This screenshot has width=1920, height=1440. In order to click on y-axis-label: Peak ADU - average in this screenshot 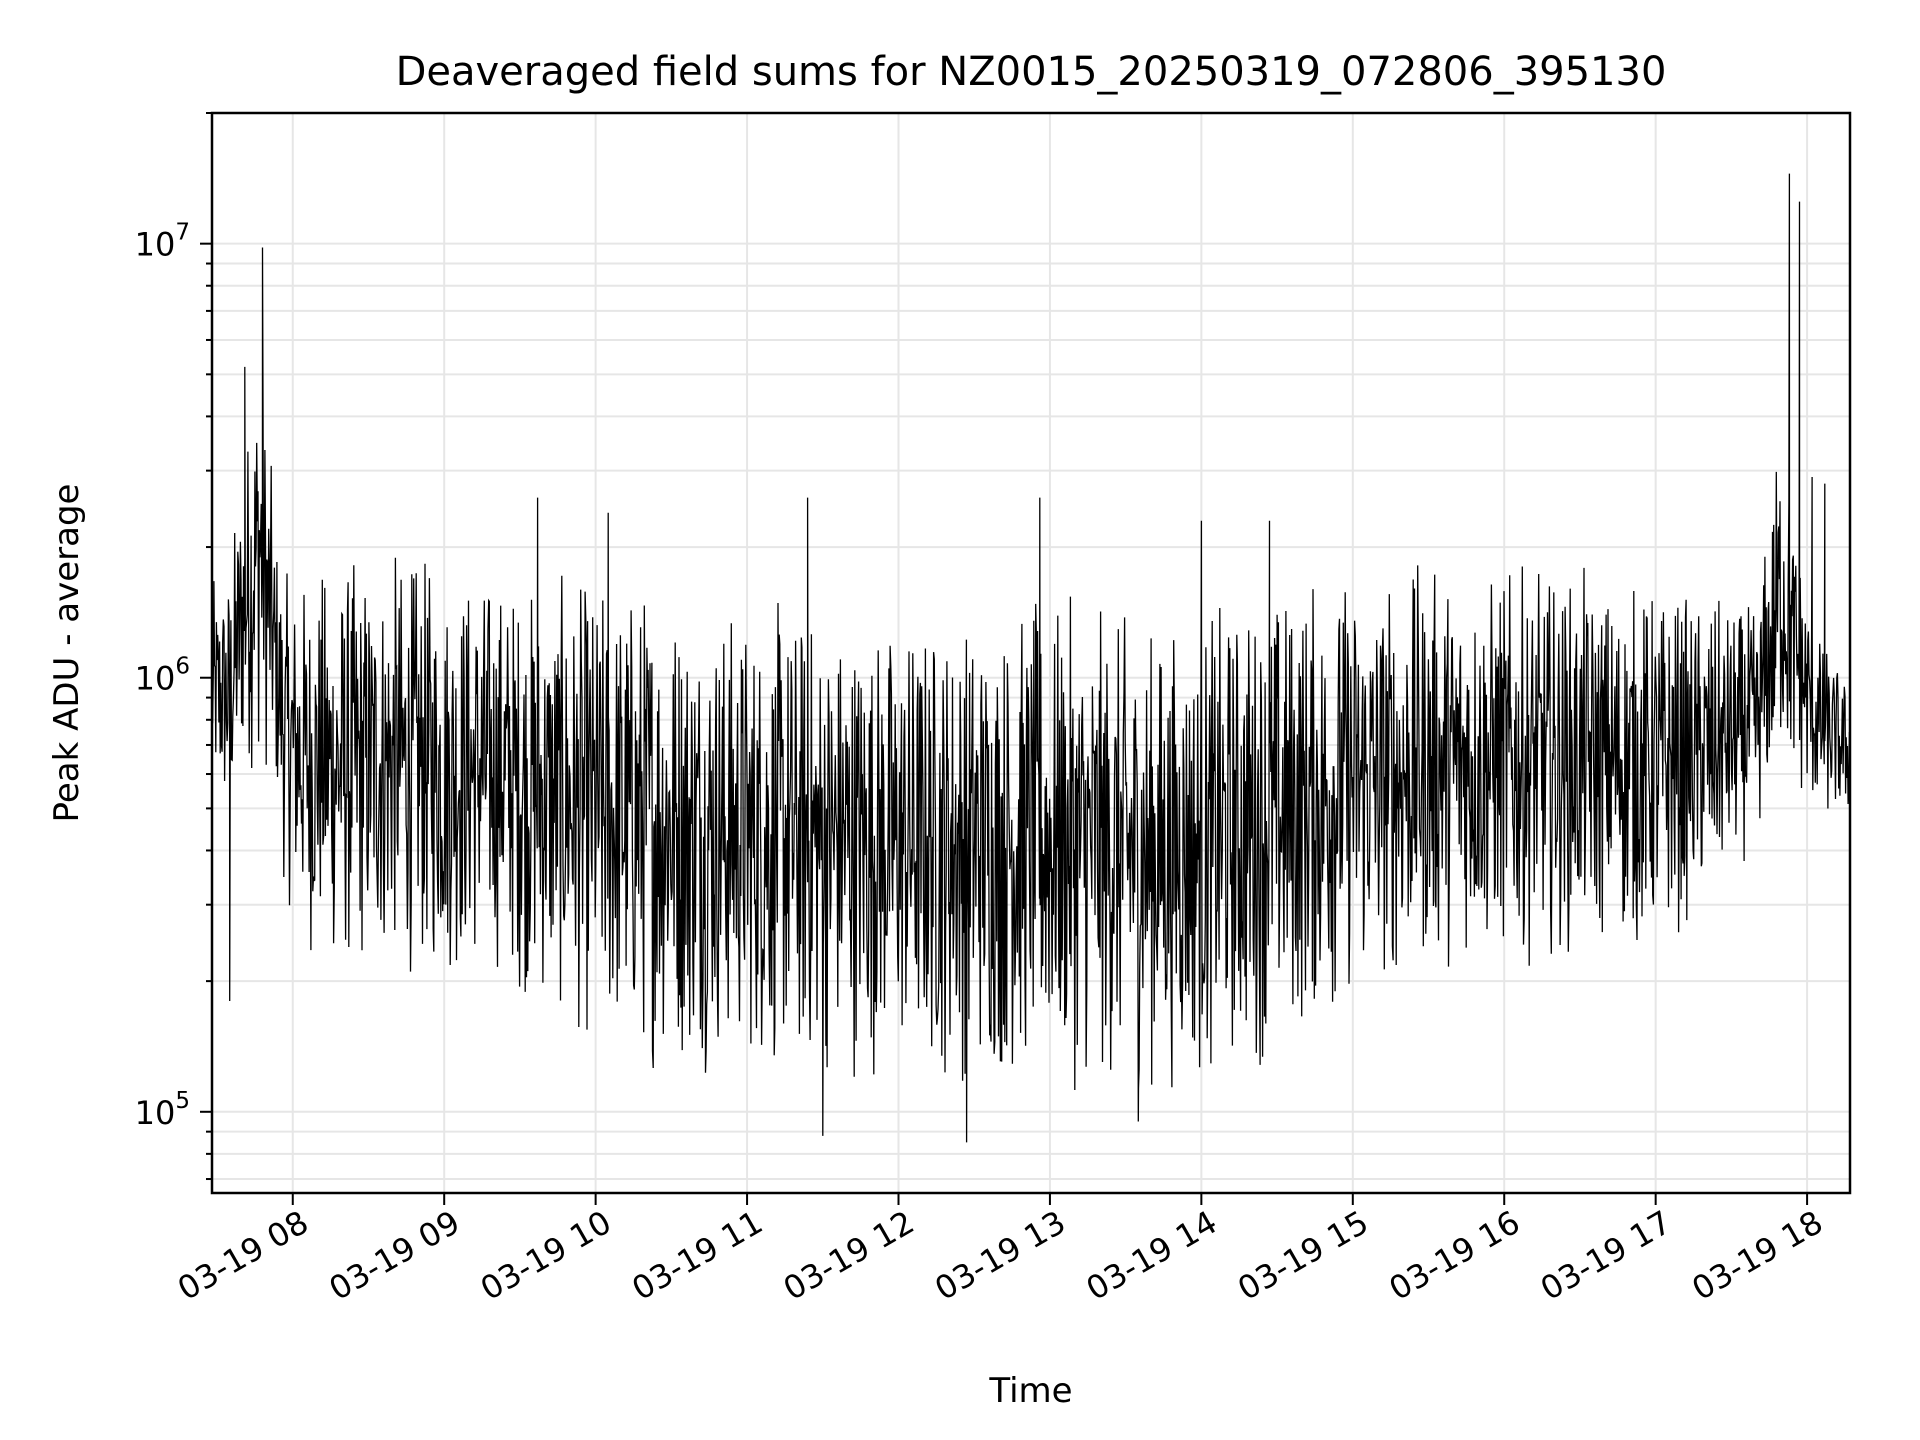, I will do `click(67, 653)`.